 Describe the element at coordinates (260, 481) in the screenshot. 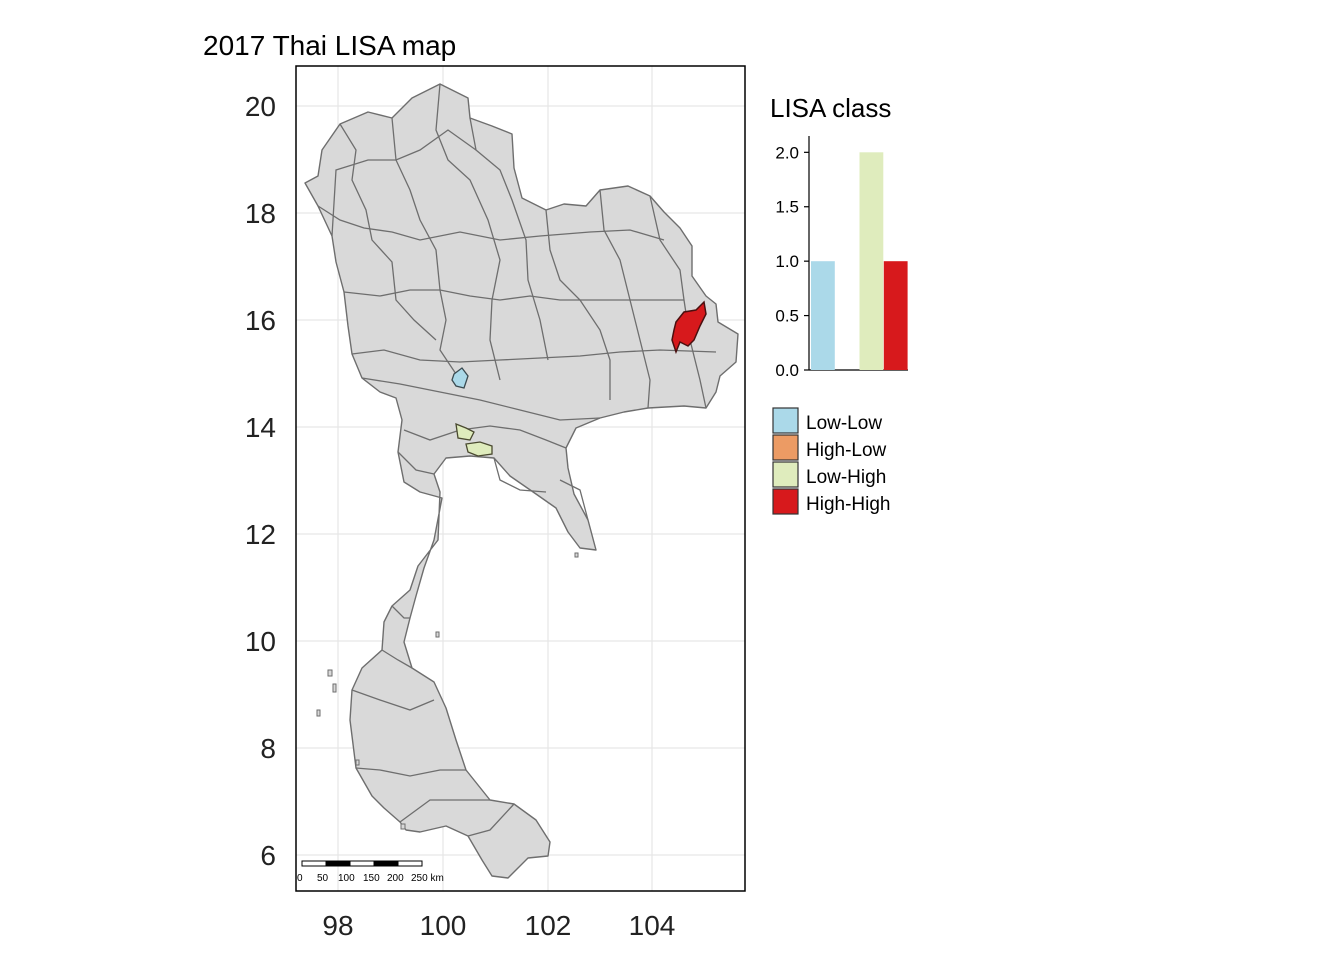

I see `y-axis: 20 18 16 14 12 10 8 6` at that location.